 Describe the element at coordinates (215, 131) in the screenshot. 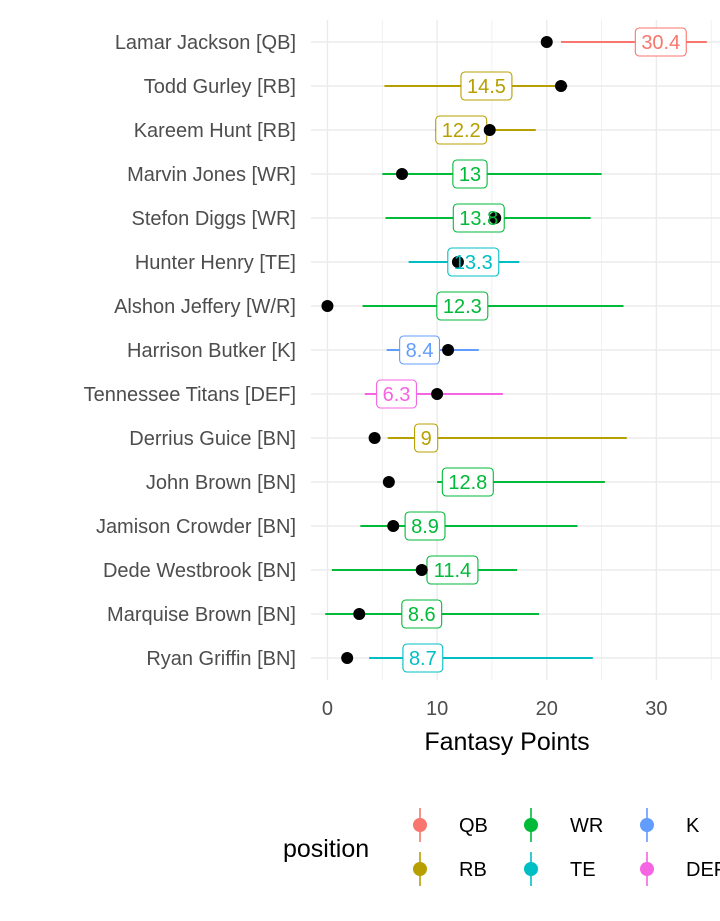

I see `player-label: Kareem Hunt [RB]` at that location.